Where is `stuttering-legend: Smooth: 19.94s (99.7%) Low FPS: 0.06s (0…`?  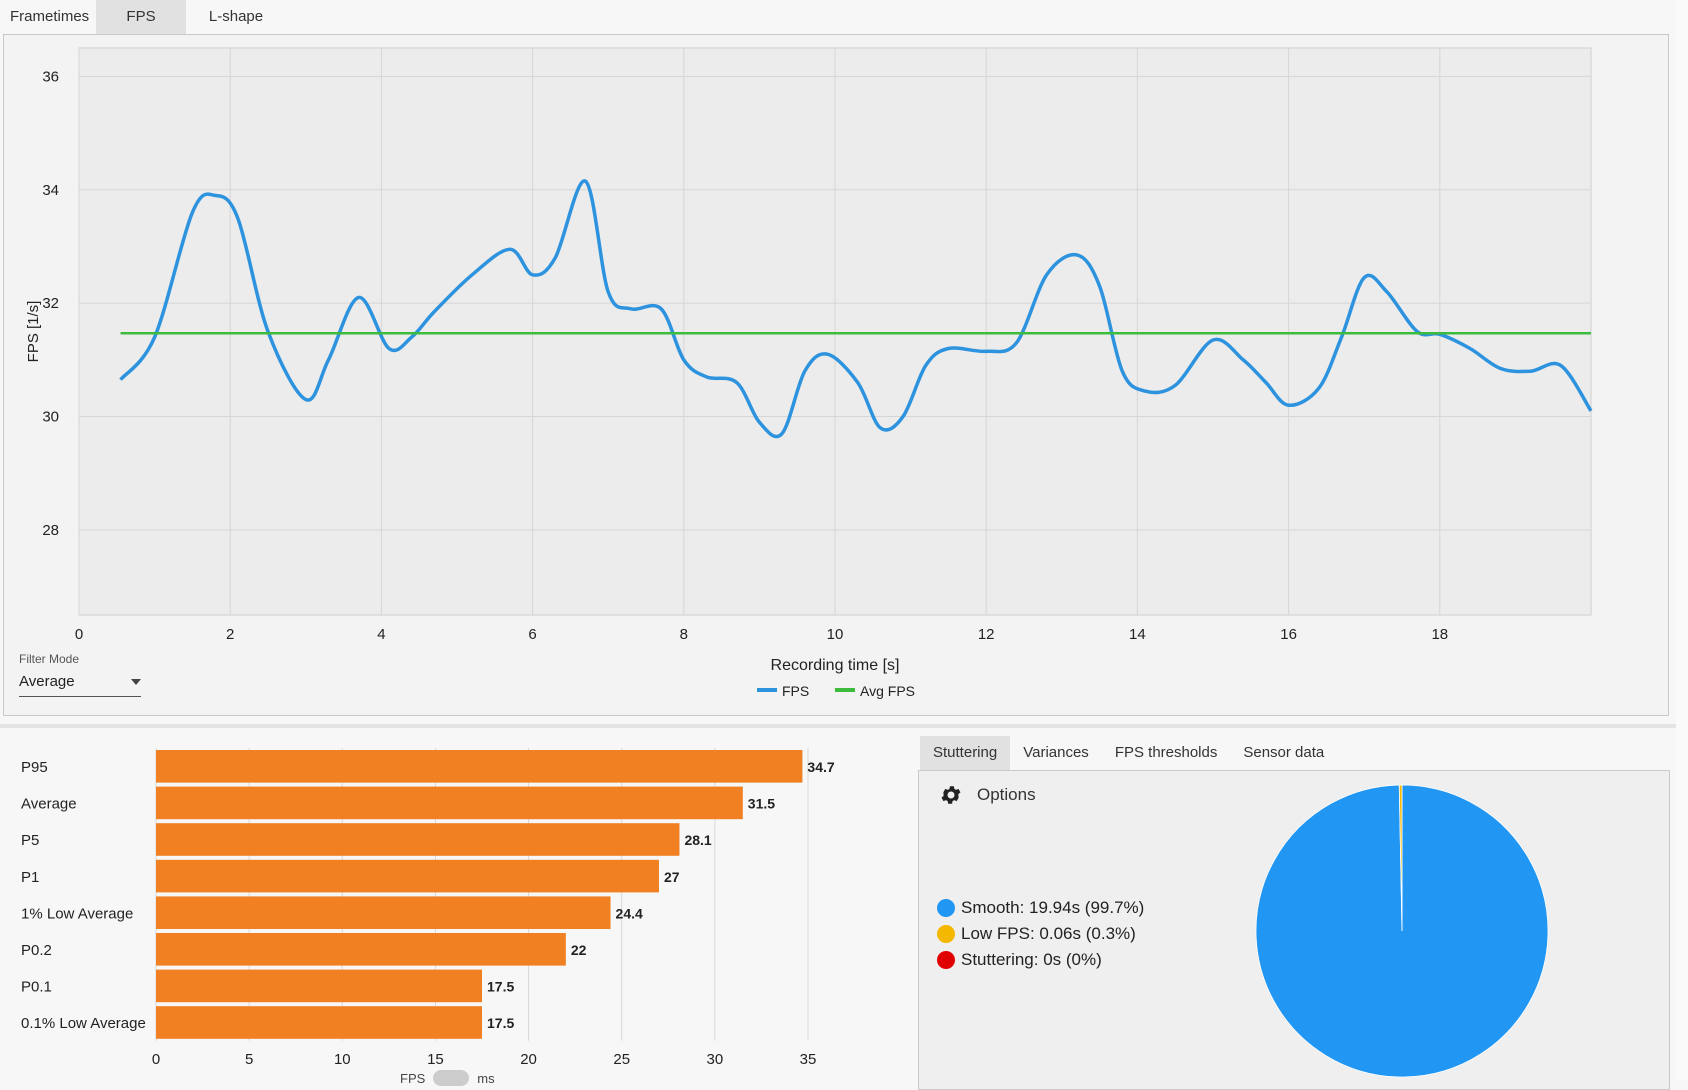
stuttering-legend: Smooth: 19.94s (99.7%) Low FPS: 0.06s (0… is located at coordinates (1040, 934).